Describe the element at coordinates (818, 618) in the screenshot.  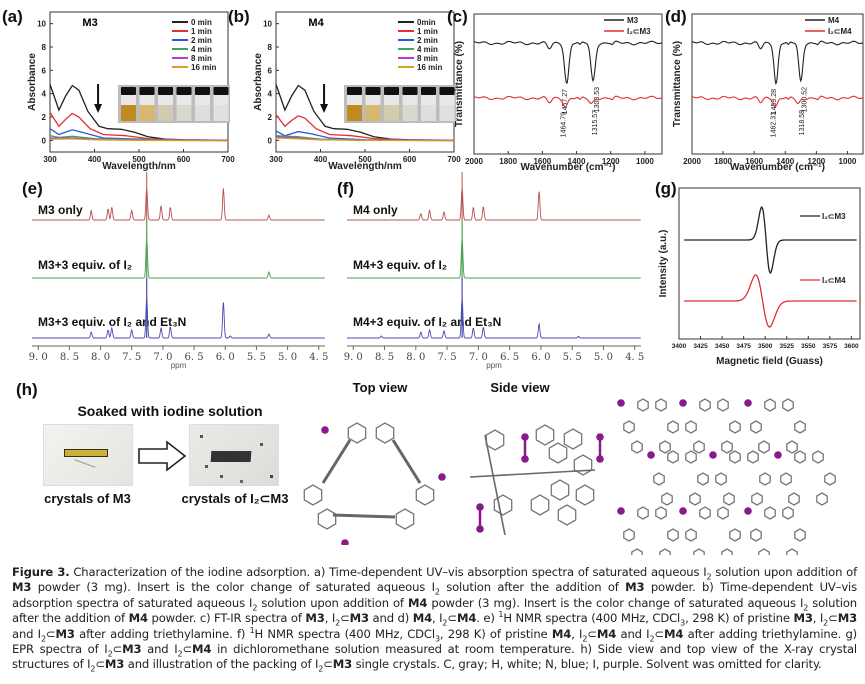
I see `caption-segment: , I` at that location.